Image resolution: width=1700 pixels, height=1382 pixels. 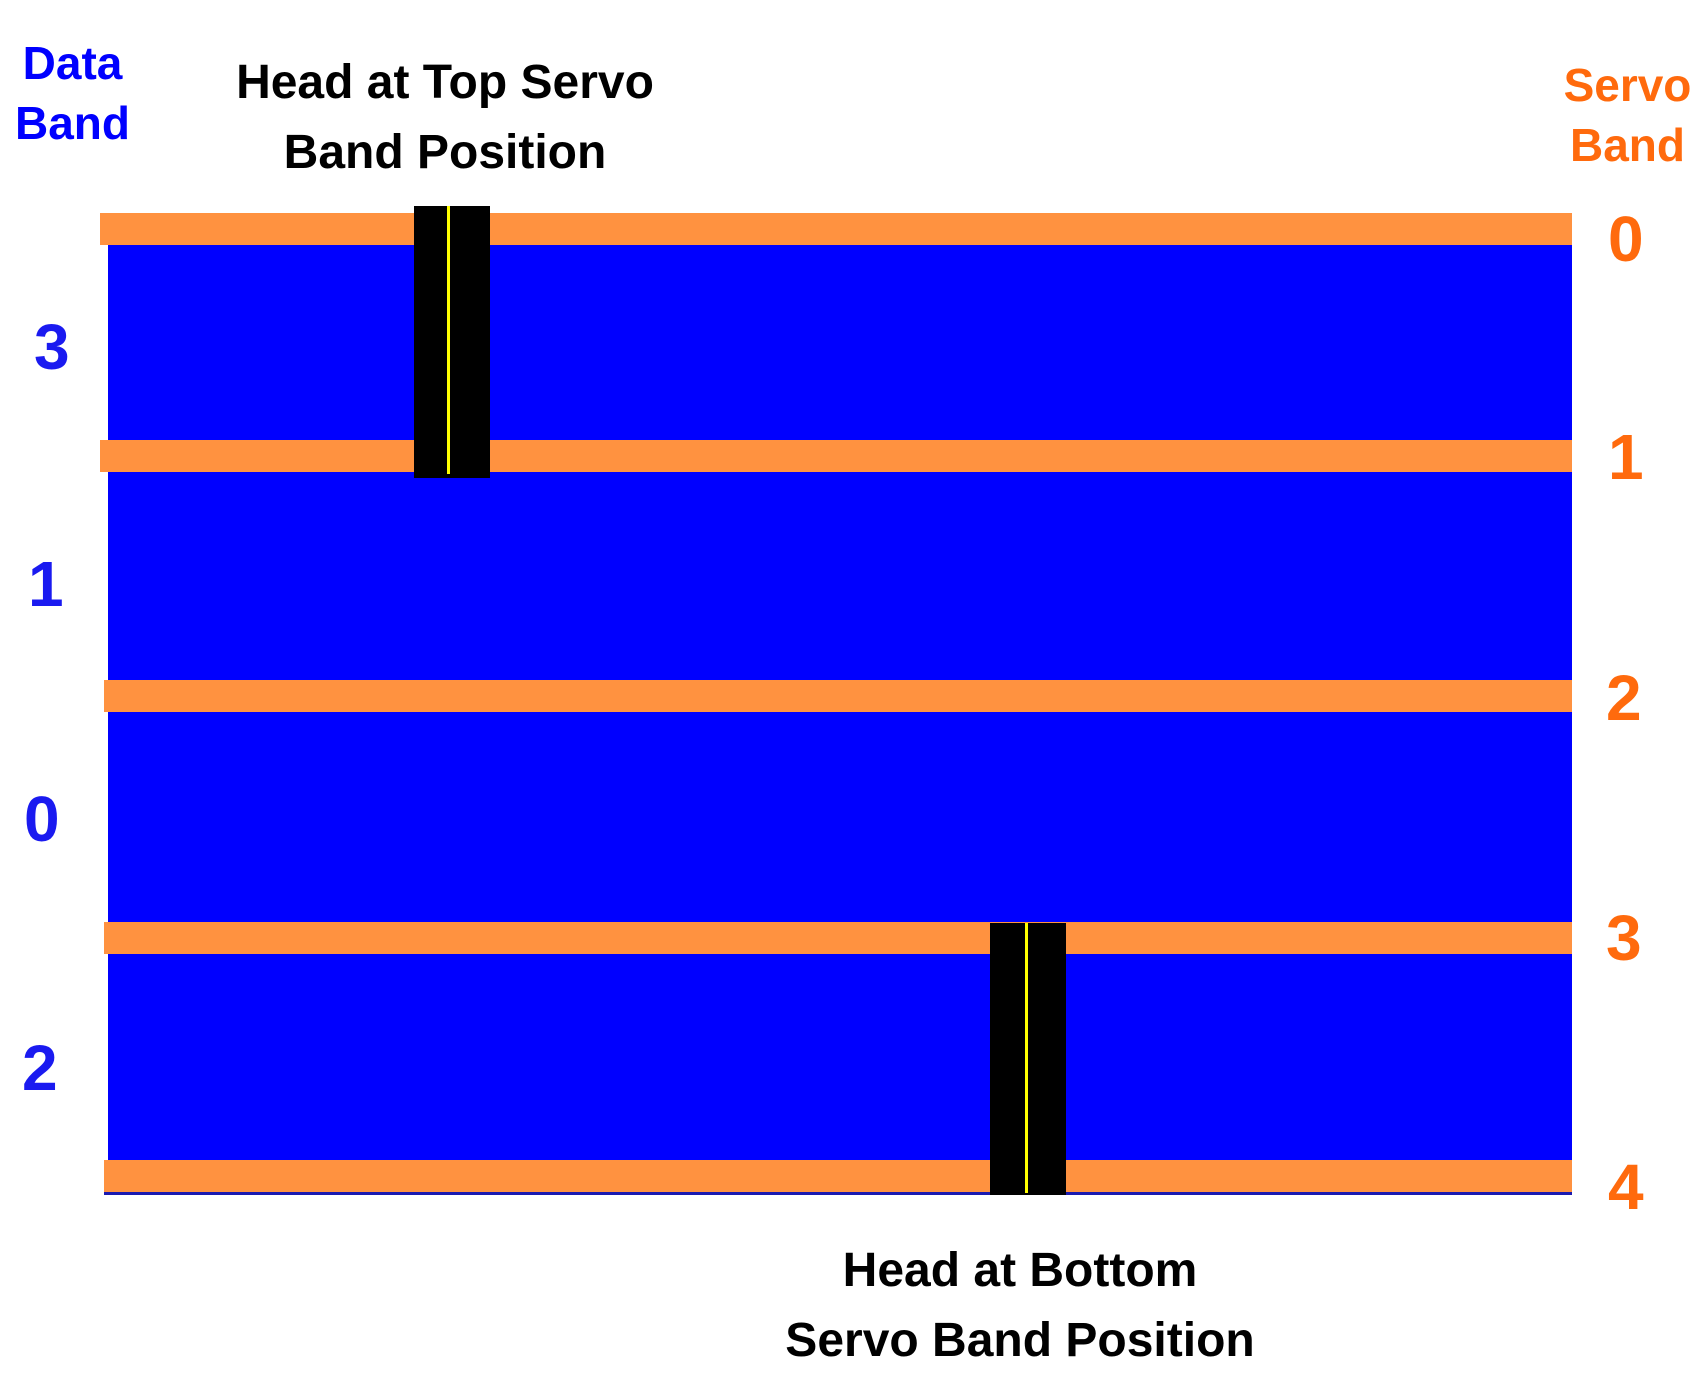 I want to click on servo-band-header-line2: Band, so click(x=1627, y=145).